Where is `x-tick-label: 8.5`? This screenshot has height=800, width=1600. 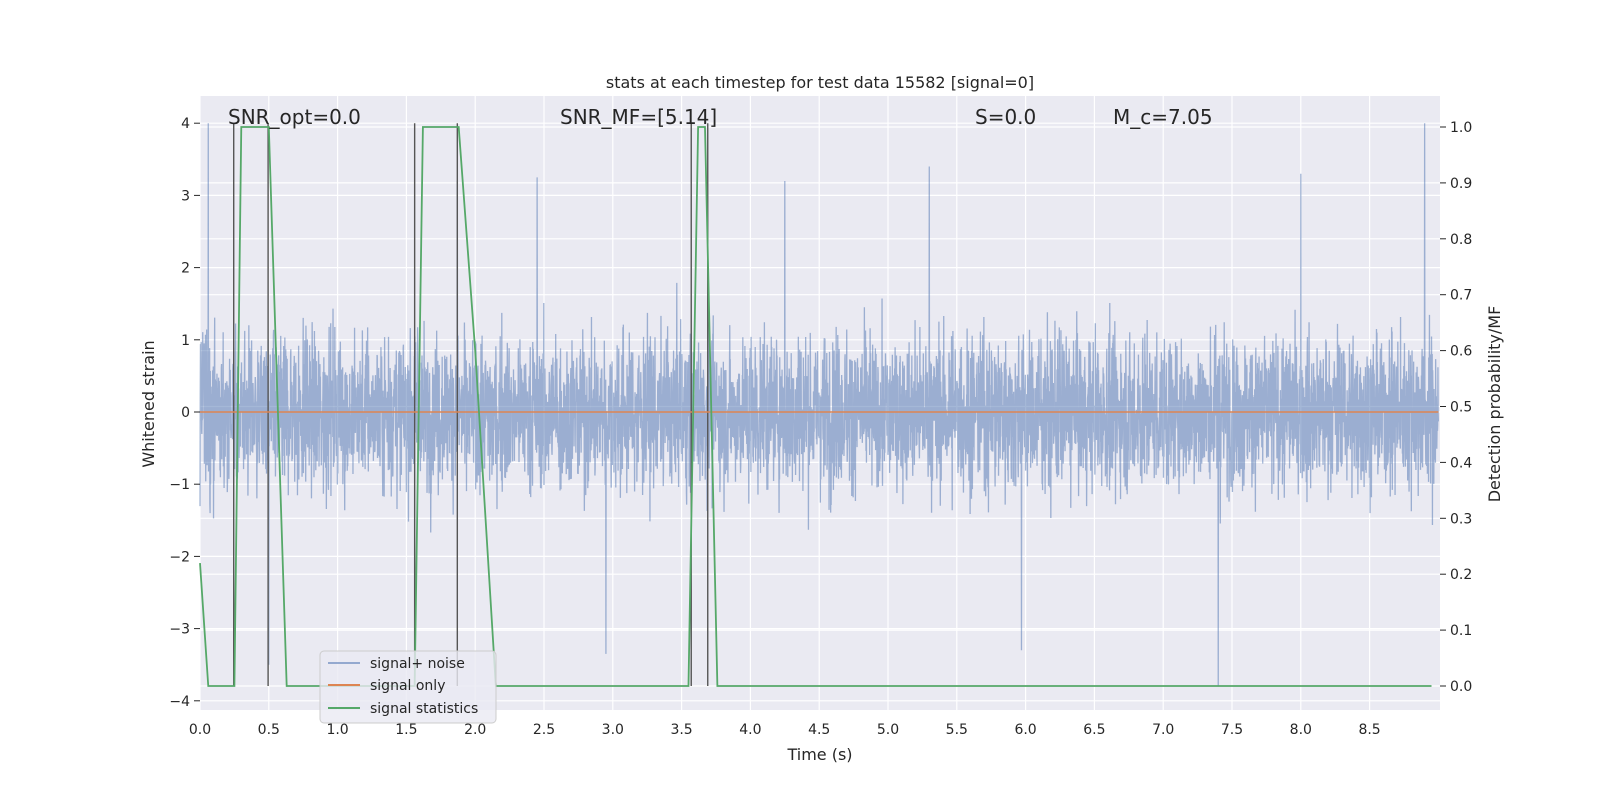
x-tick-label: 8.5 is located at coordinates (1369, 730).